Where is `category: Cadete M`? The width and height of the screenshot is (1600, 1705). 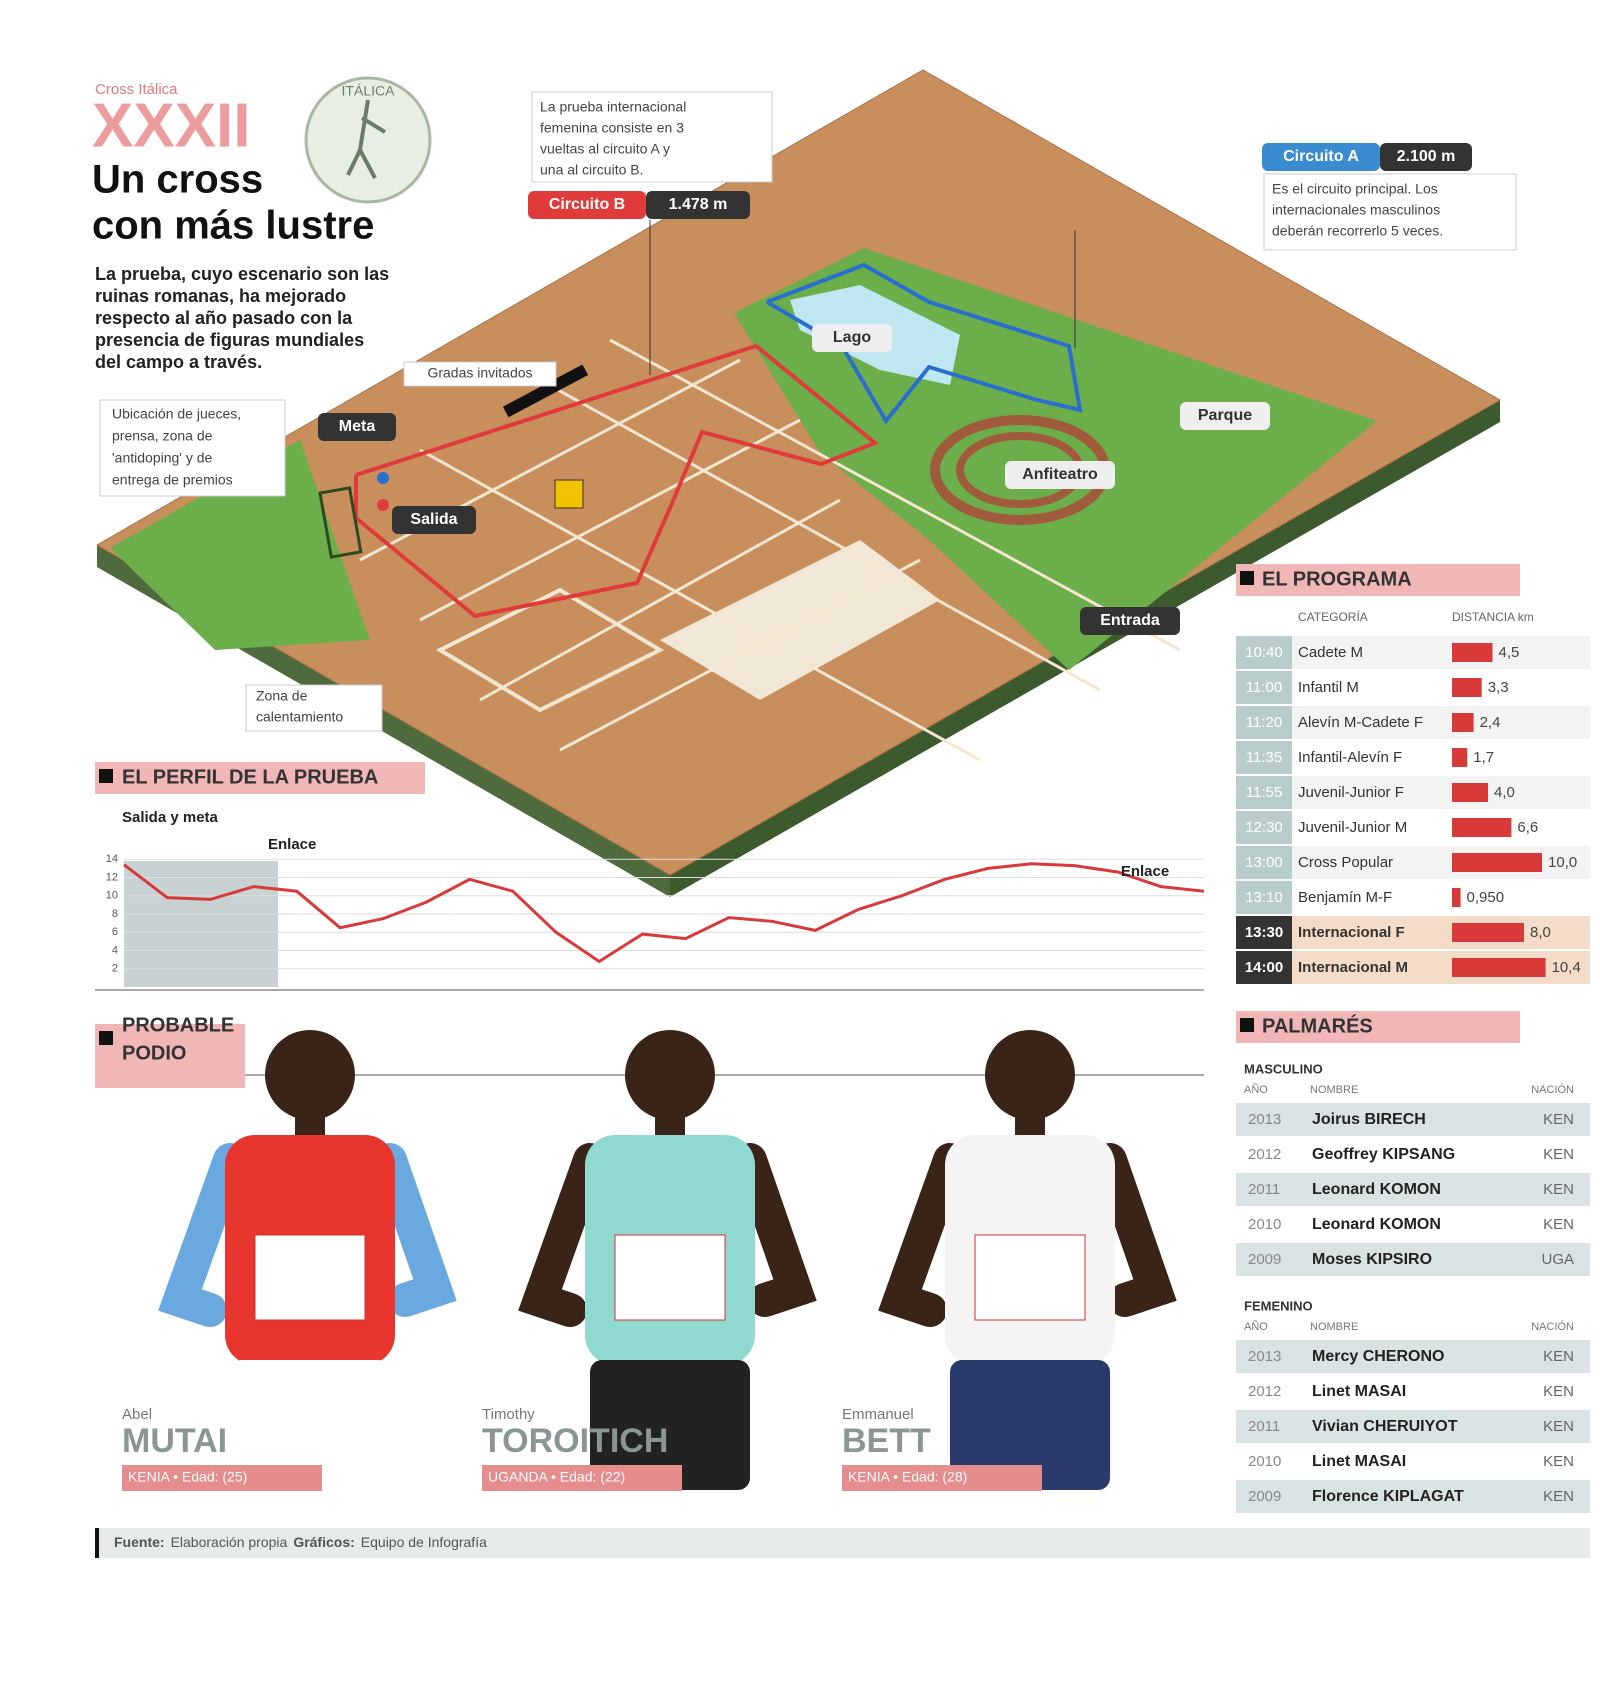
category: Cadete M is located at coordinates (1330, 652).